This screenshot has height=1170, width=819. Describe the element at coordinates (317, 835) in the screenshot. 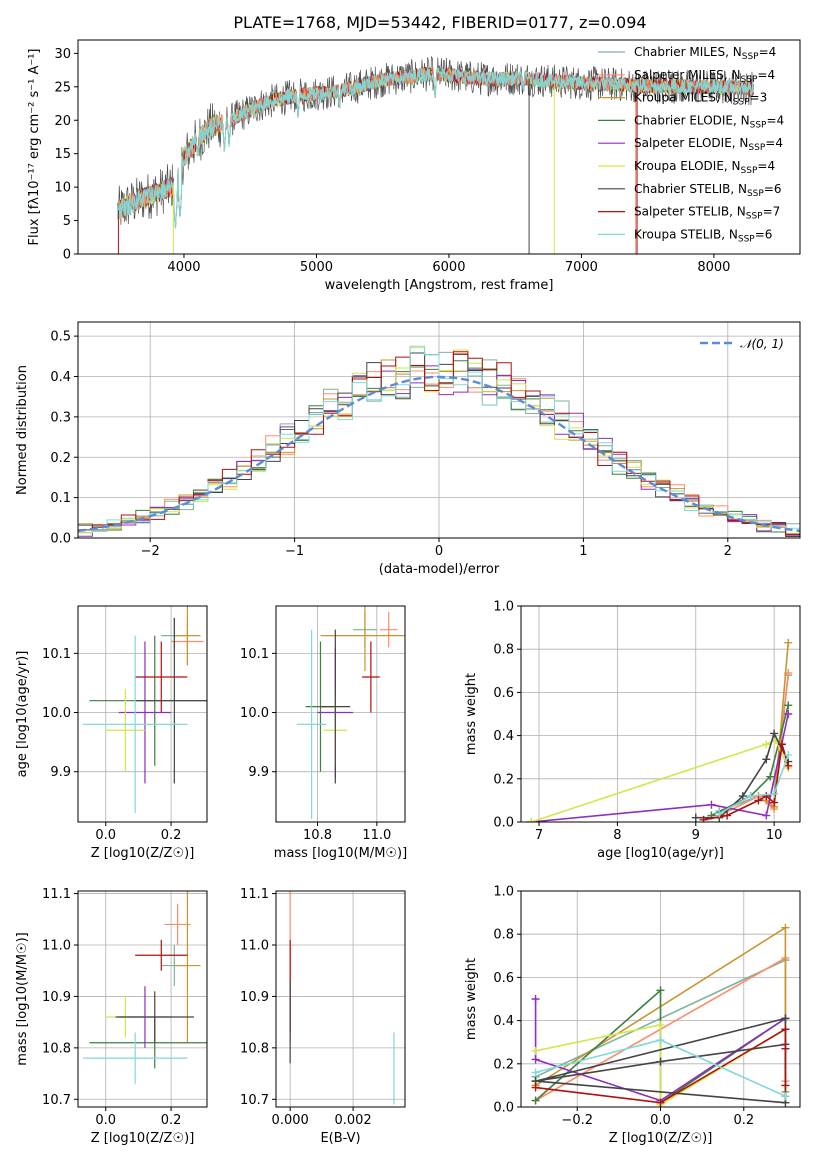

I see `x-tick-label: 10.8` at that location.